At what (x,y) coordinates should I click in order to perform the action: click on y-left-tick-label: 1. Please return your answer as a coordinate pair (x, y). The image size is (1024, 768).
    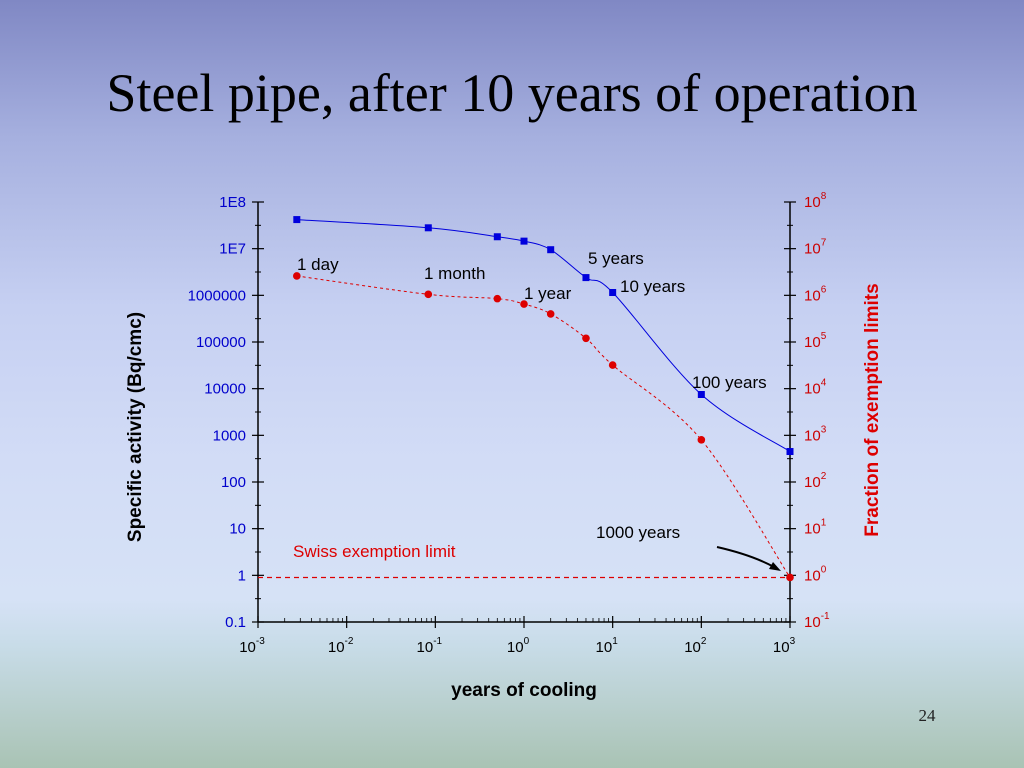
    Looking at the image, I should click on (242, 575).